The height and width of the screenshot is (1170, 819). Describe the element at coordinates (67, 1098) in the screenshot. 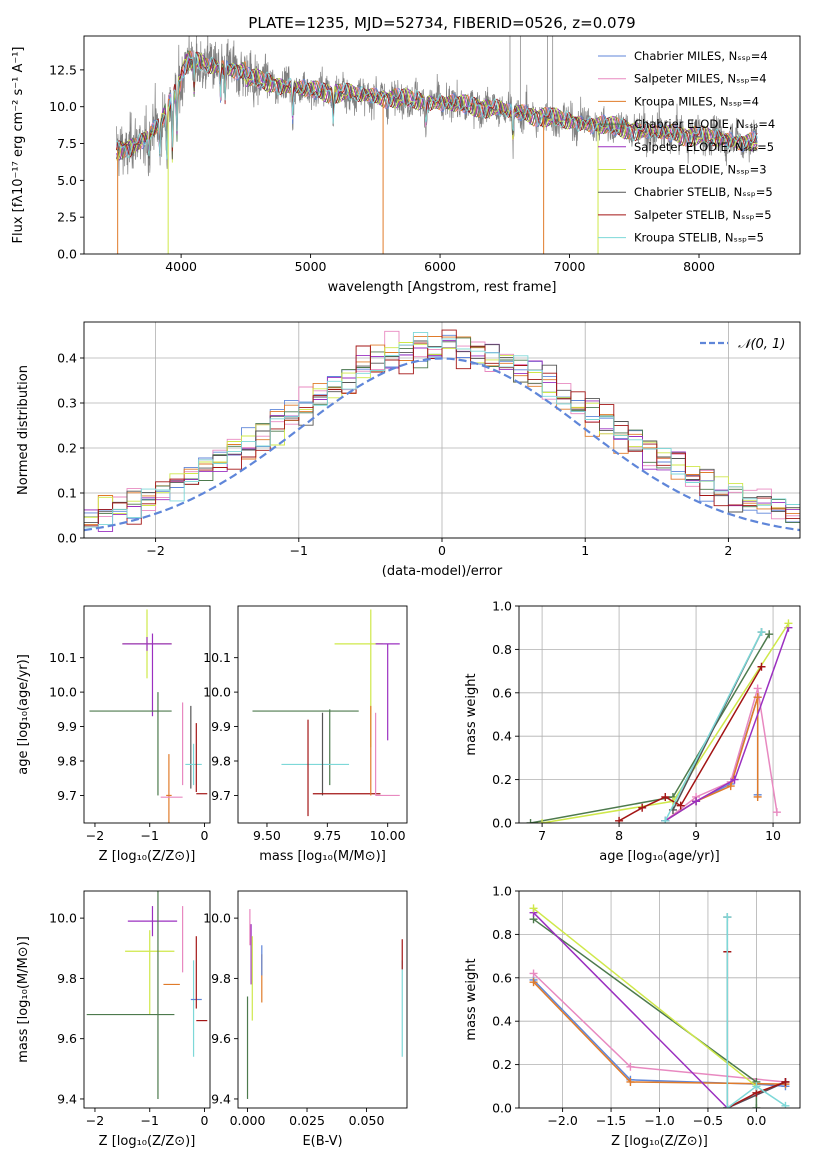

I see `mass-vs-Z-ytick-label: 9.4` at that location.